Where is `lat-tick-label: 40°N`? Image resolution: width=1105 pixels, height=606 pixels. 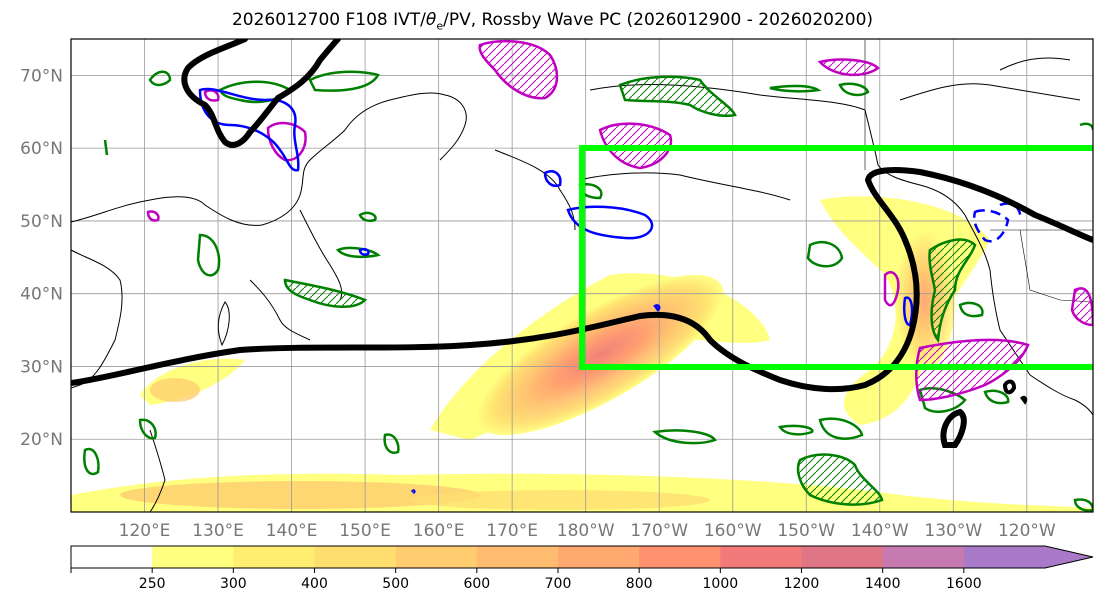 lat-tick-label: 40°N is located at coordinates (41, 295).